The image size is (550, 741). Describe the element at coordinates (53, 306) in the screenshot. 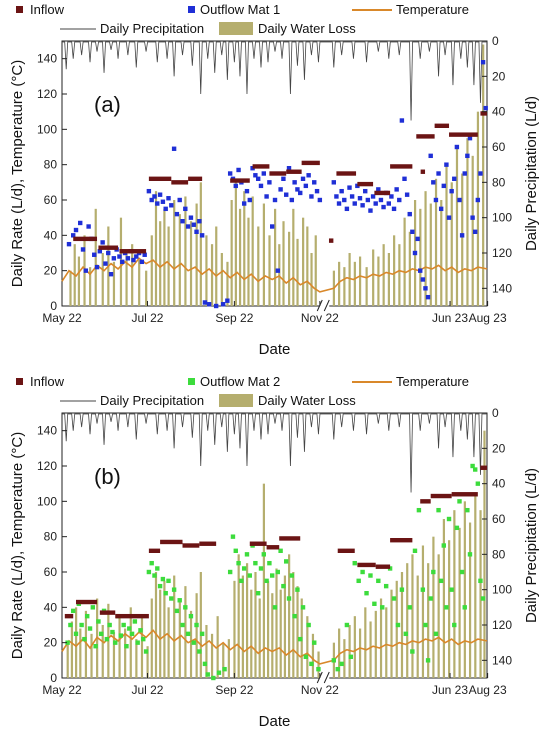

I see `left-tick-label: 0` at that location.